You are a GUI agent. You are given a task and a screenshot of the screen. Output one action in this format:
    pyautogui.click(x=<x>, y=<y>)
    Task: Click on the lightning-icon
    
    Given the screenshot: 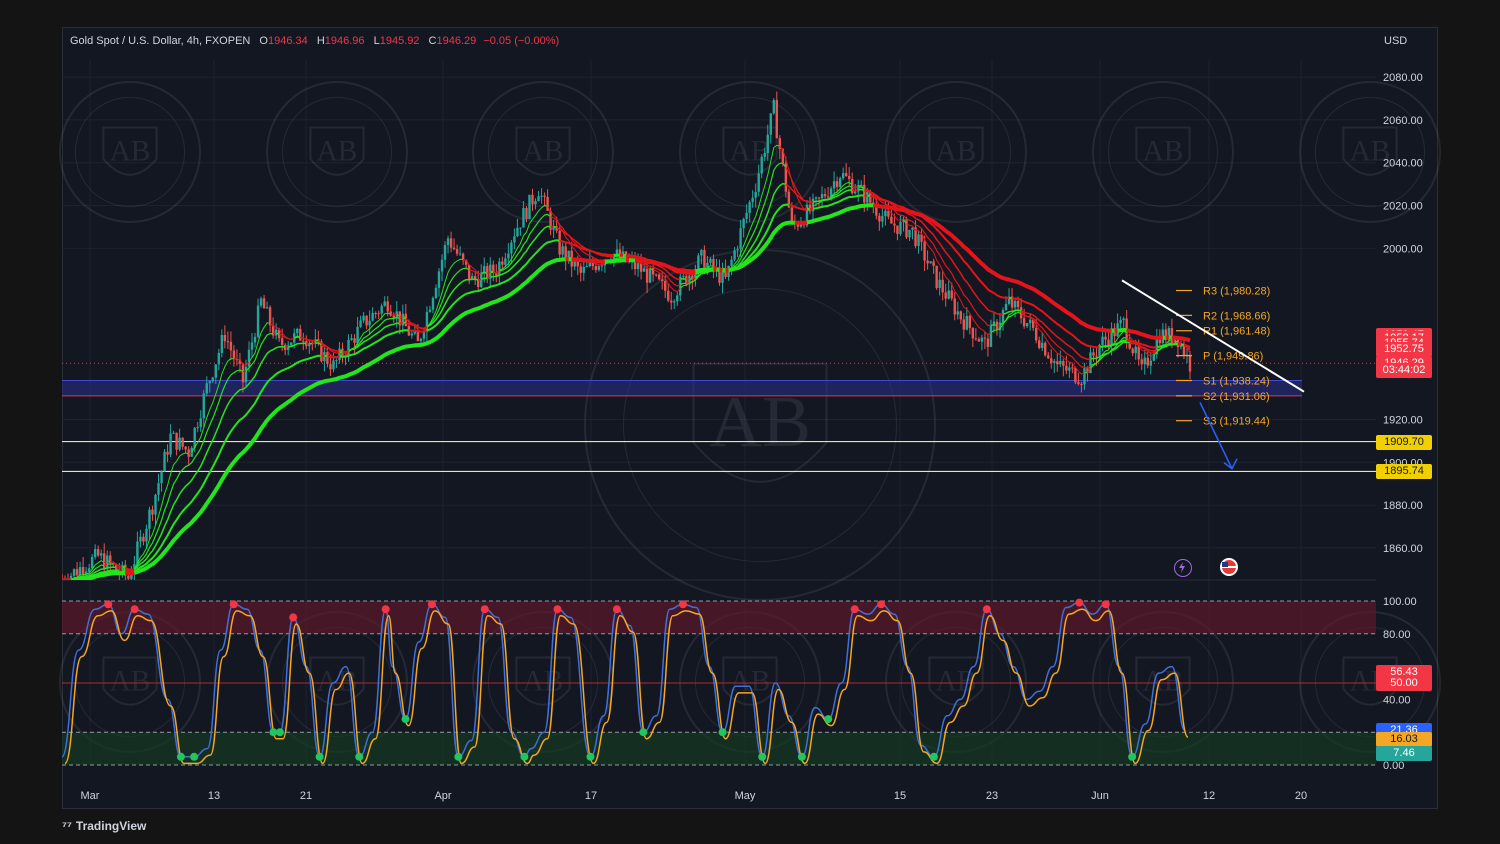 What is the action you would take?
    pyautogui.click(x=1183, y=568)
    